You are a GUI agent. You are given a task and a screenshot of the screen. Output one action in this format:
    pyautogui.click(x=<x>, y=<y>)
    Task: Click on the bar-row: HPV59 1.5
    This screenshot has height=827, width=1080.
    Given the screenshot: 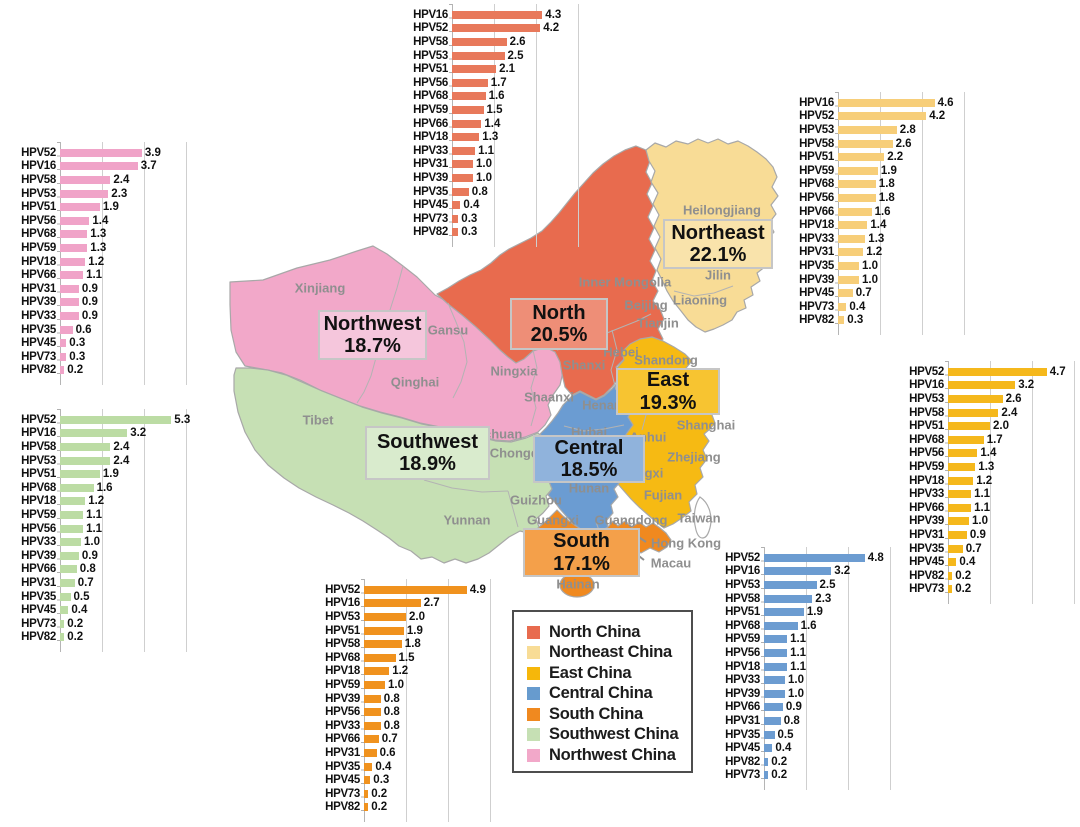 What is the action you would take?
    pyautogui.click(x=510, y=110)
    